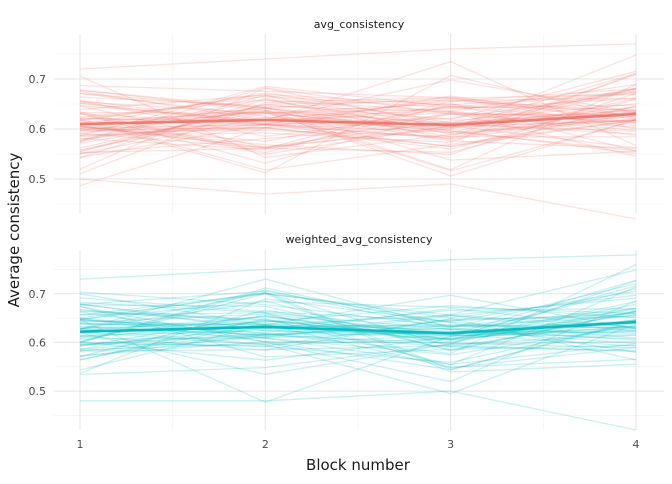 The height and width of the screenshot is (484, 672). I want to click on x-axis: 1 2 3 4, so click(358, 444).